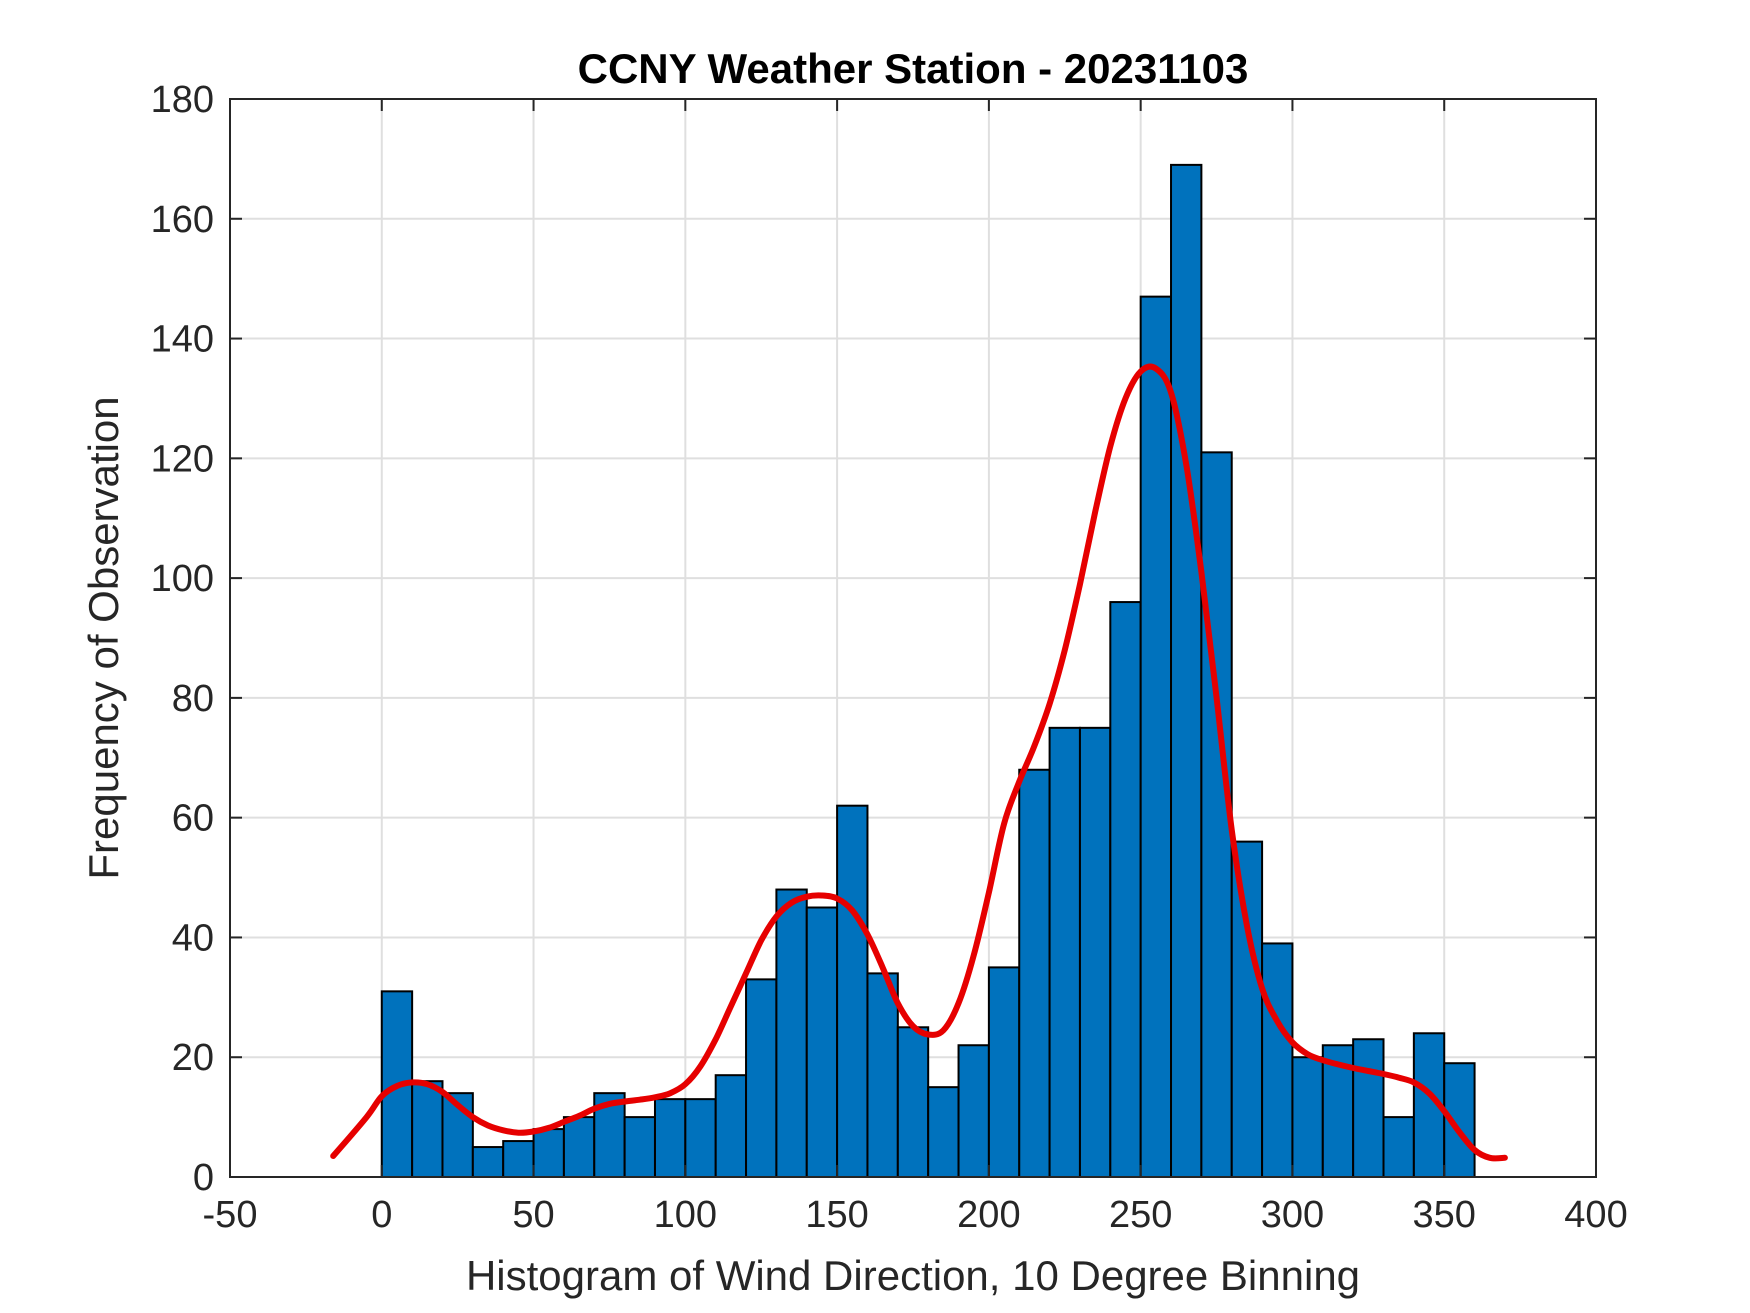 The image size is (1750, 1313). Describe the element at coordinates (182, 220) in the screenshot. I see `y-tick-label: 160` at that location.